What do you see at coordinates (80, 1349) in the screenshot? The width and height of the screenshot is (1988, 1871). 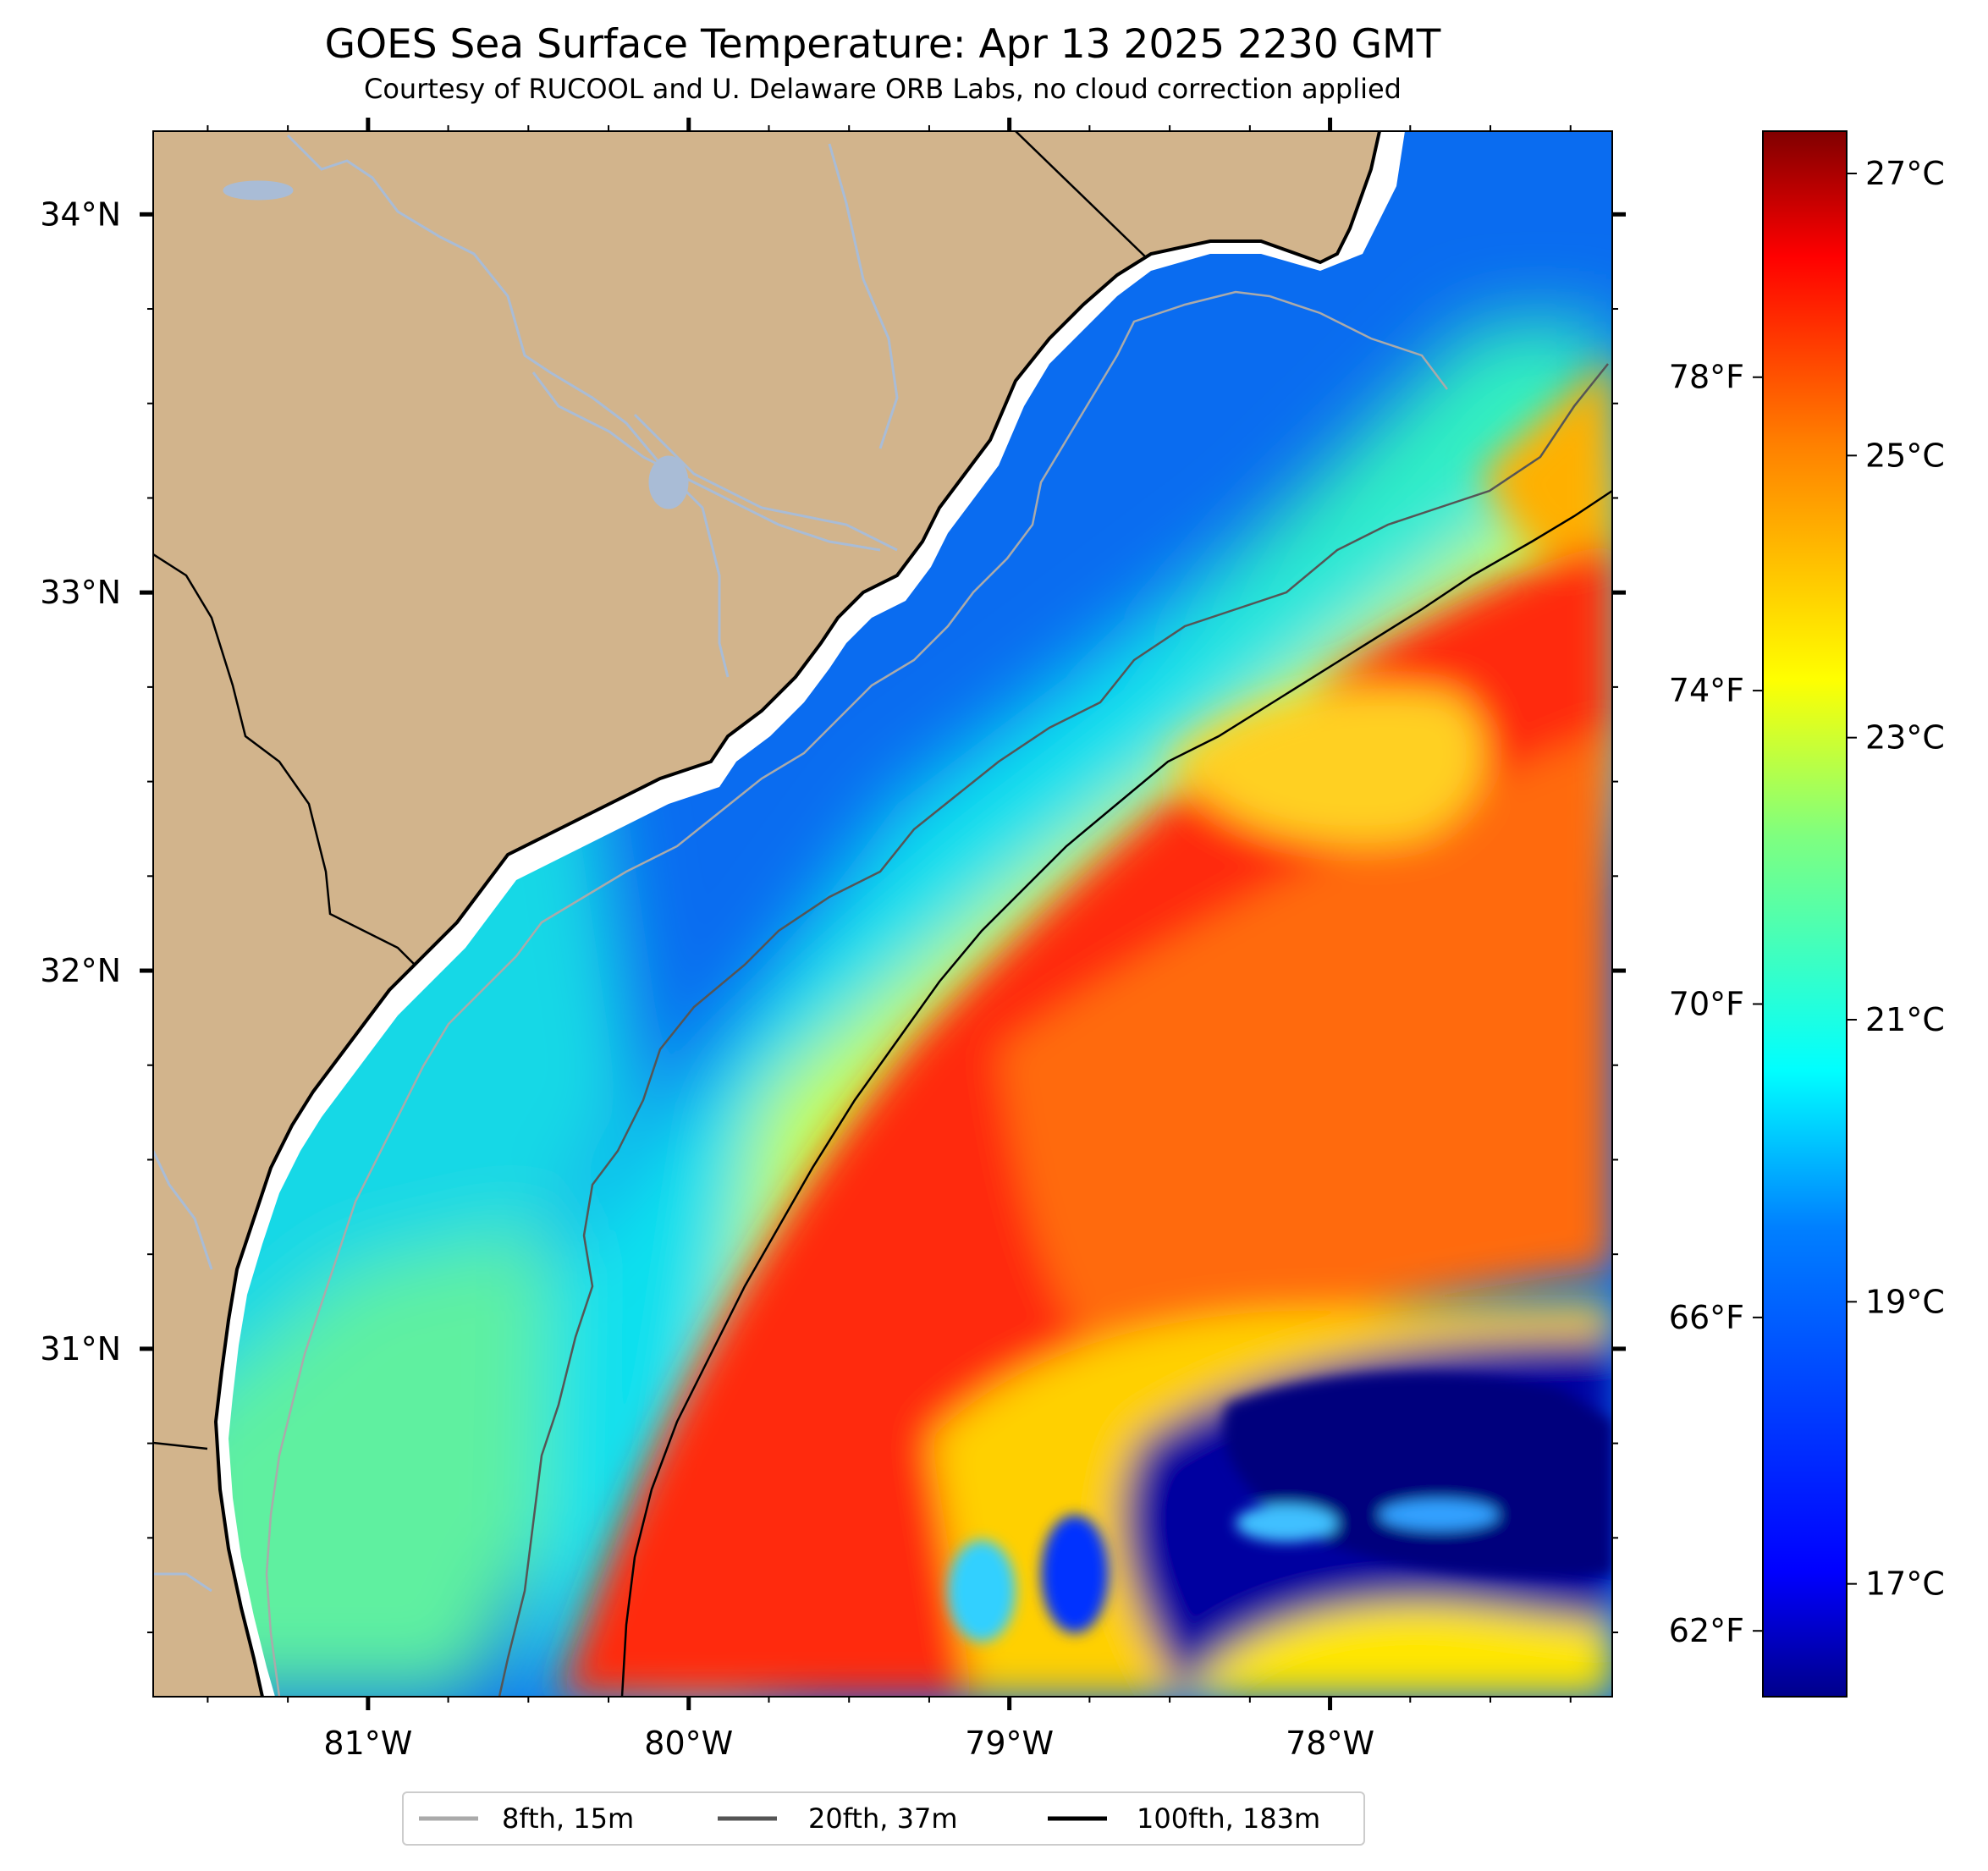 I see `lat-tick-label: 31°N` at bounding box center [80, 1349].